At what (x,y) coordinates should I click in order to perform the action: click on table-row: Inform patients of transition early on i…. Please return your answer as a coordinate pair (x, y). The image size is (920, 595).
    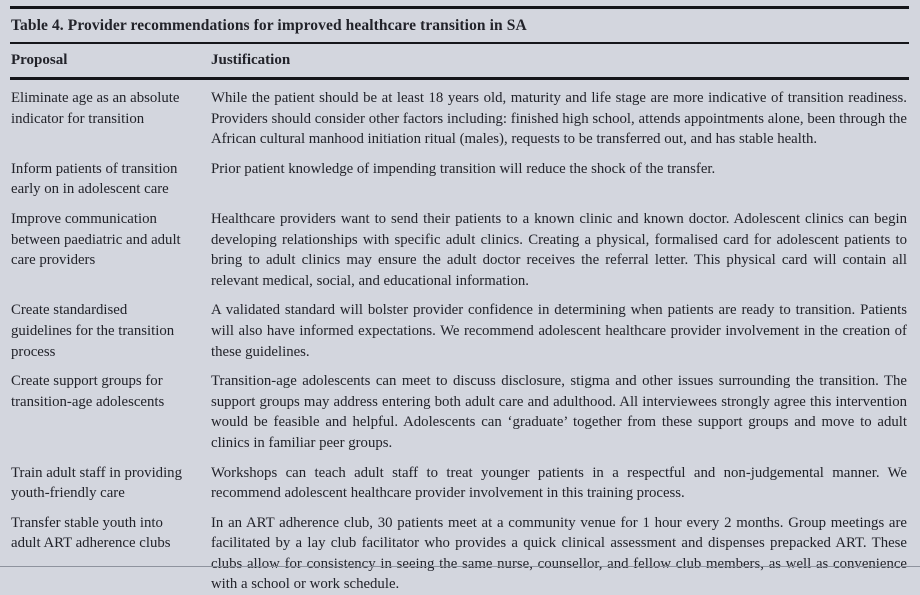
    Looking at the image, I should click on (459, 179).